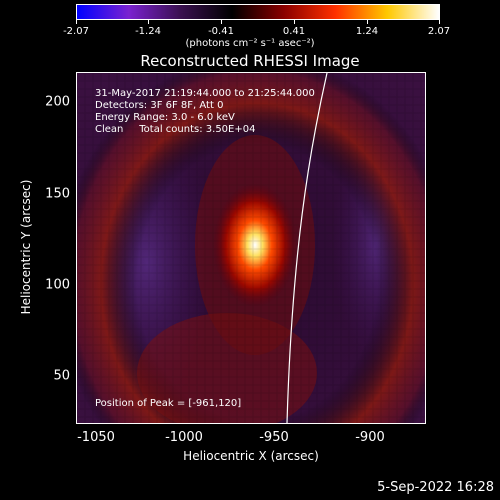 Image resolution: width=500 pixels, height=500 pixels. What do you see at coordinates (294, 31) in the screenshot?
I see `colorbar-tick-label: 0.41` at bounding box center [294, 31].